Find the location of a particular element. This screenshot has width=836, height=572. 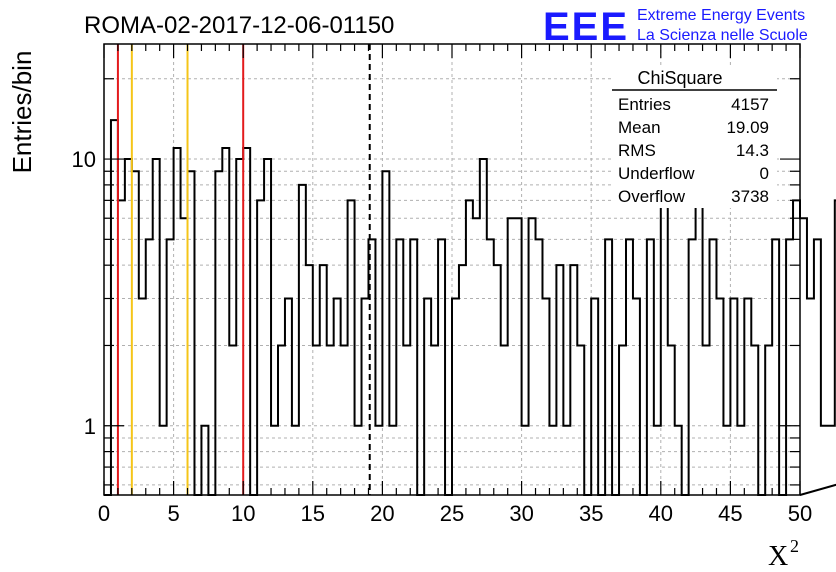

stats-value: 14.3 is located at coordinates (752, 150).